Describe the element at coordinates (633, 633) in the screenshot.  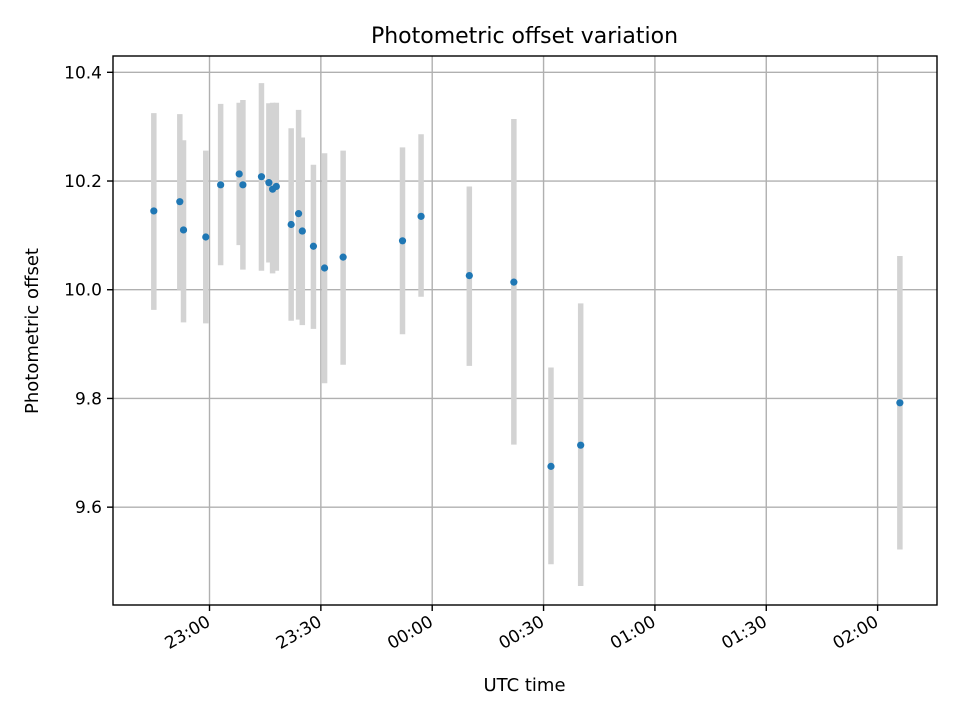
I see `x-tick-label: 01:00` at that location.